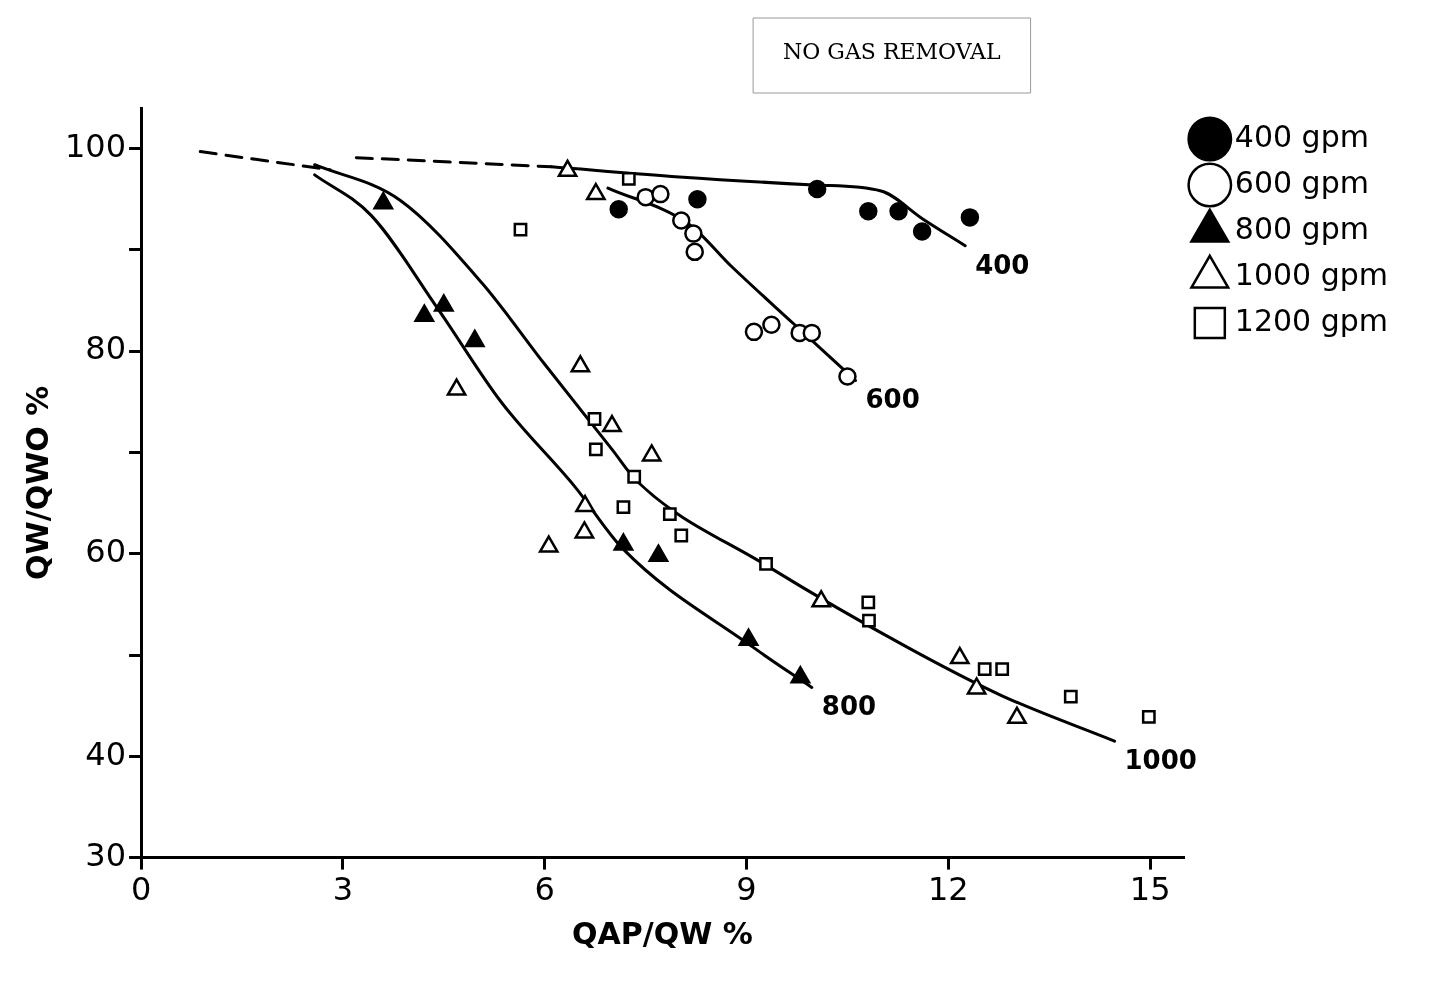 The width and height of the screenshot is (1431, 984). I want to click on legend-label: 1200 gpm, so click(1311, 320).